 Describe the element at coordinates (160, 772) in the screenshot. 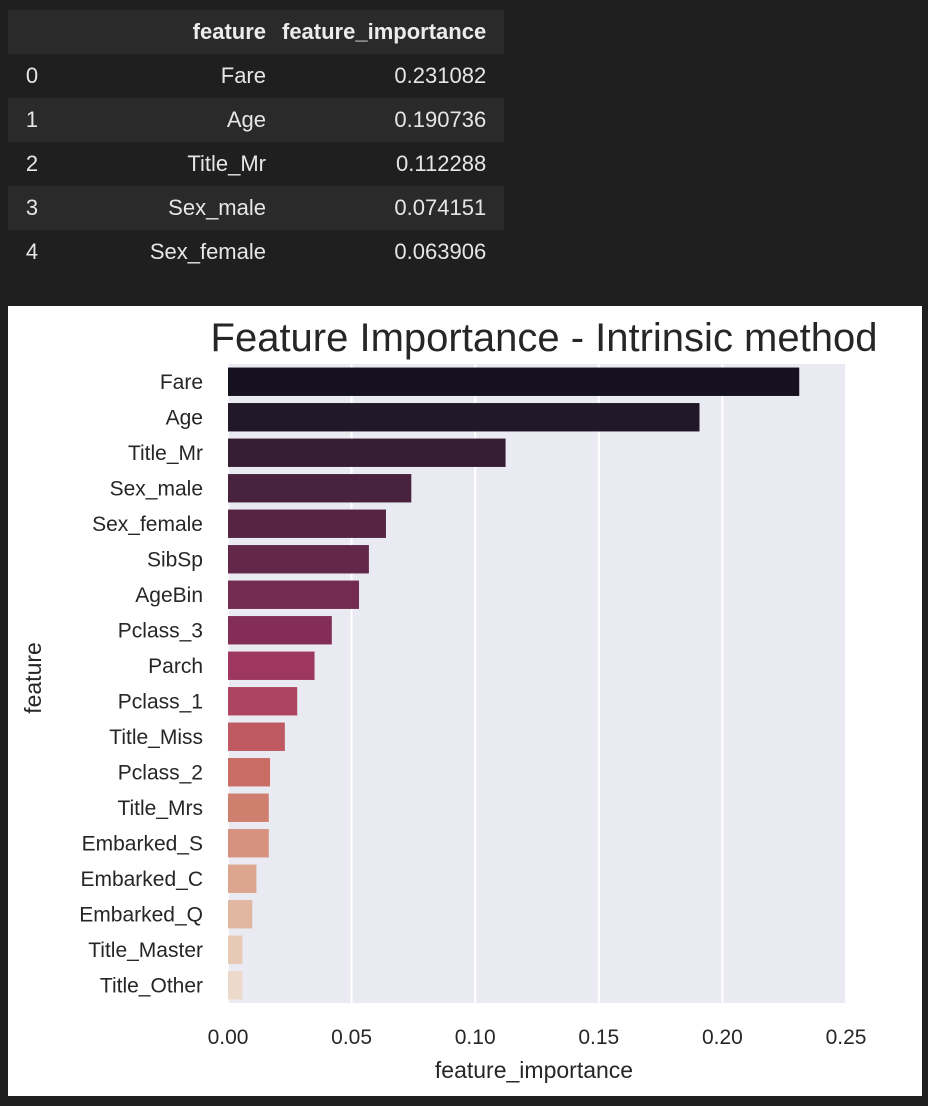

I see `y-tick-label: Pclass_2` at that location.